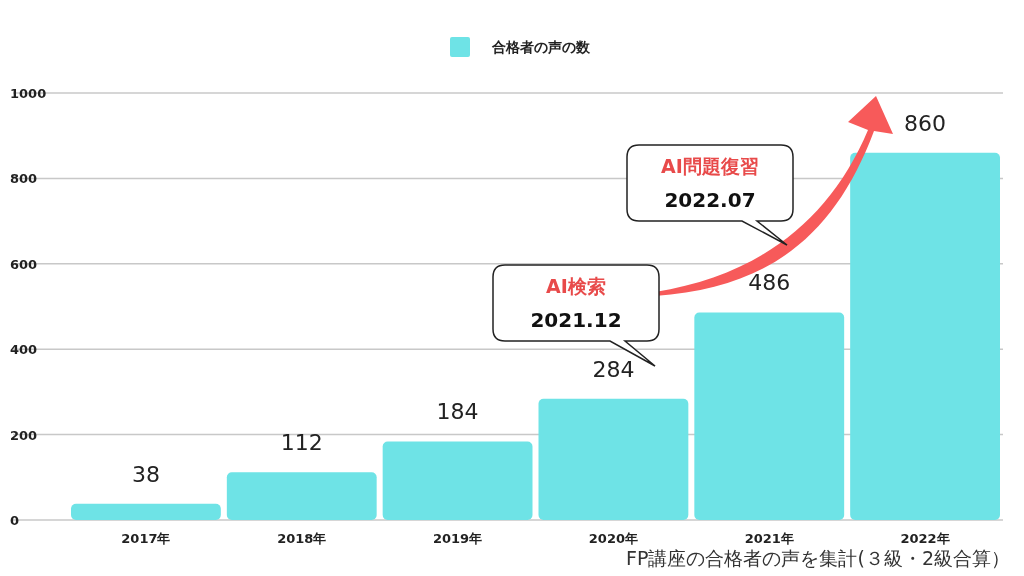 The width and height of the screenshot is (1024, 576). Describe the element at coordinates (769, 283) in the screenshot. I see `data-label: 486` at that location.